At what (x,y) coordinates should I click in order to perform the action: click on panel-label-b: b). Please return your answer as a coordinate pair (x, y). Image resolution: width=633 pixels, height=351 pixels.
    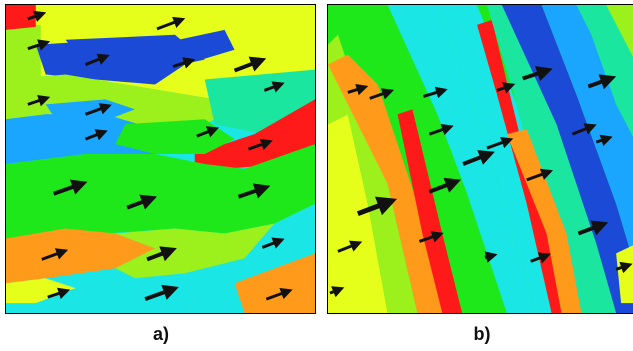
    Looking at the image, I should click on (482, 334).